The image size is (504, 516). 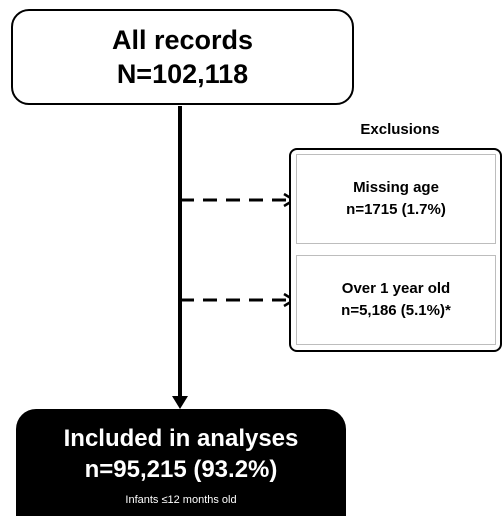 What do you see at coordinates (396, 310) in the screenshot?
I see `exclusion-count: n=5,186 (5.1%)*` at bounding box center [396, 310].